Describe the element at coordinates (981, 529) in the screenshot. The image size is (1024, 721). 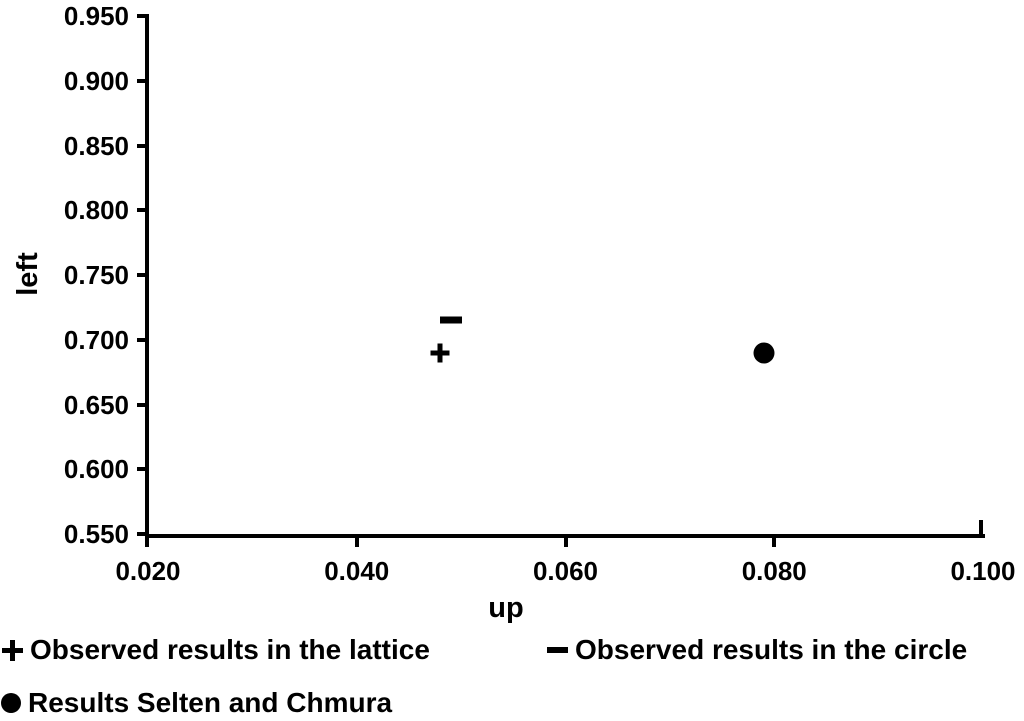
I see `x-axis-end-tick` at that location.